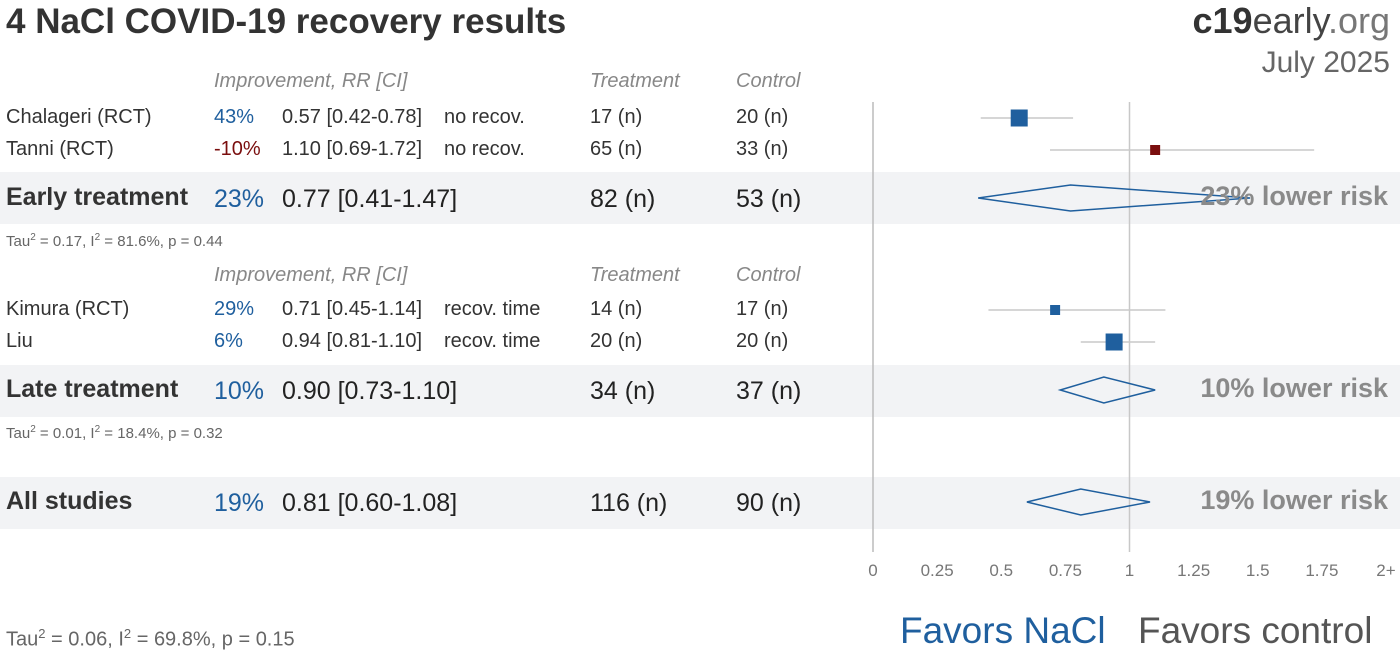  Describe the element at coordinates (19, 341) in the screenshot. I see `study-name: Liu` at that location.